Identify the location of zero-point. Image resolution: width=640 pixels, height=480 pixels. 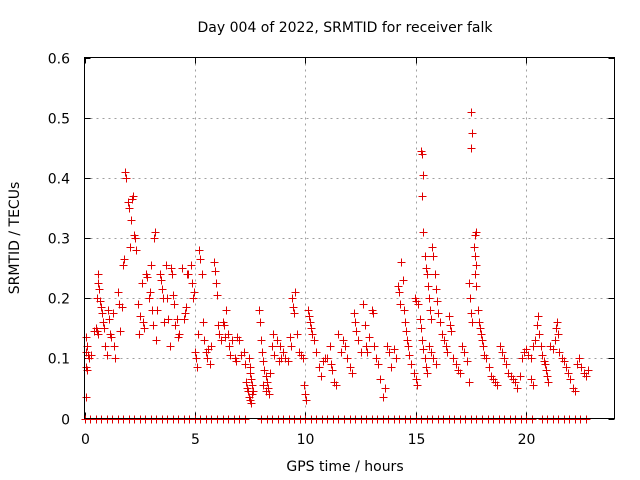
(532, 419).